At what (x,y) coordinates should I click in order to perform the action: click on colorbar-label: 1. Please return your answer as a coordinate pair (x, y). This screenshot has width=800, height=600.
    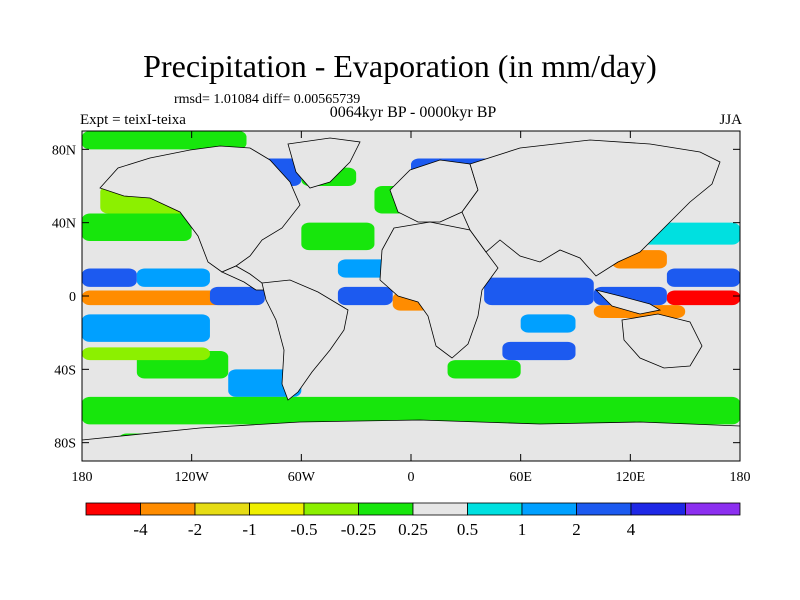
    Looking at the image, I should click on (522, 529).